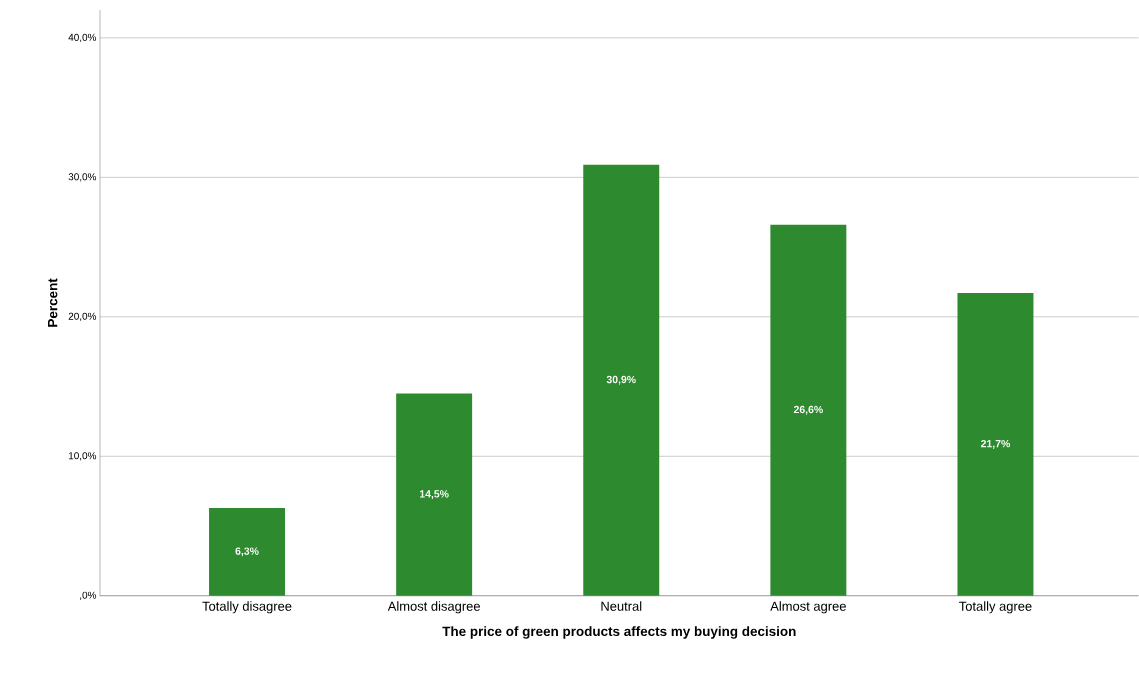  What do you see at coordinates (88, 596) in the screenshot?
I see `y-tick-label: ,0%` at bounding box center [88, 596].